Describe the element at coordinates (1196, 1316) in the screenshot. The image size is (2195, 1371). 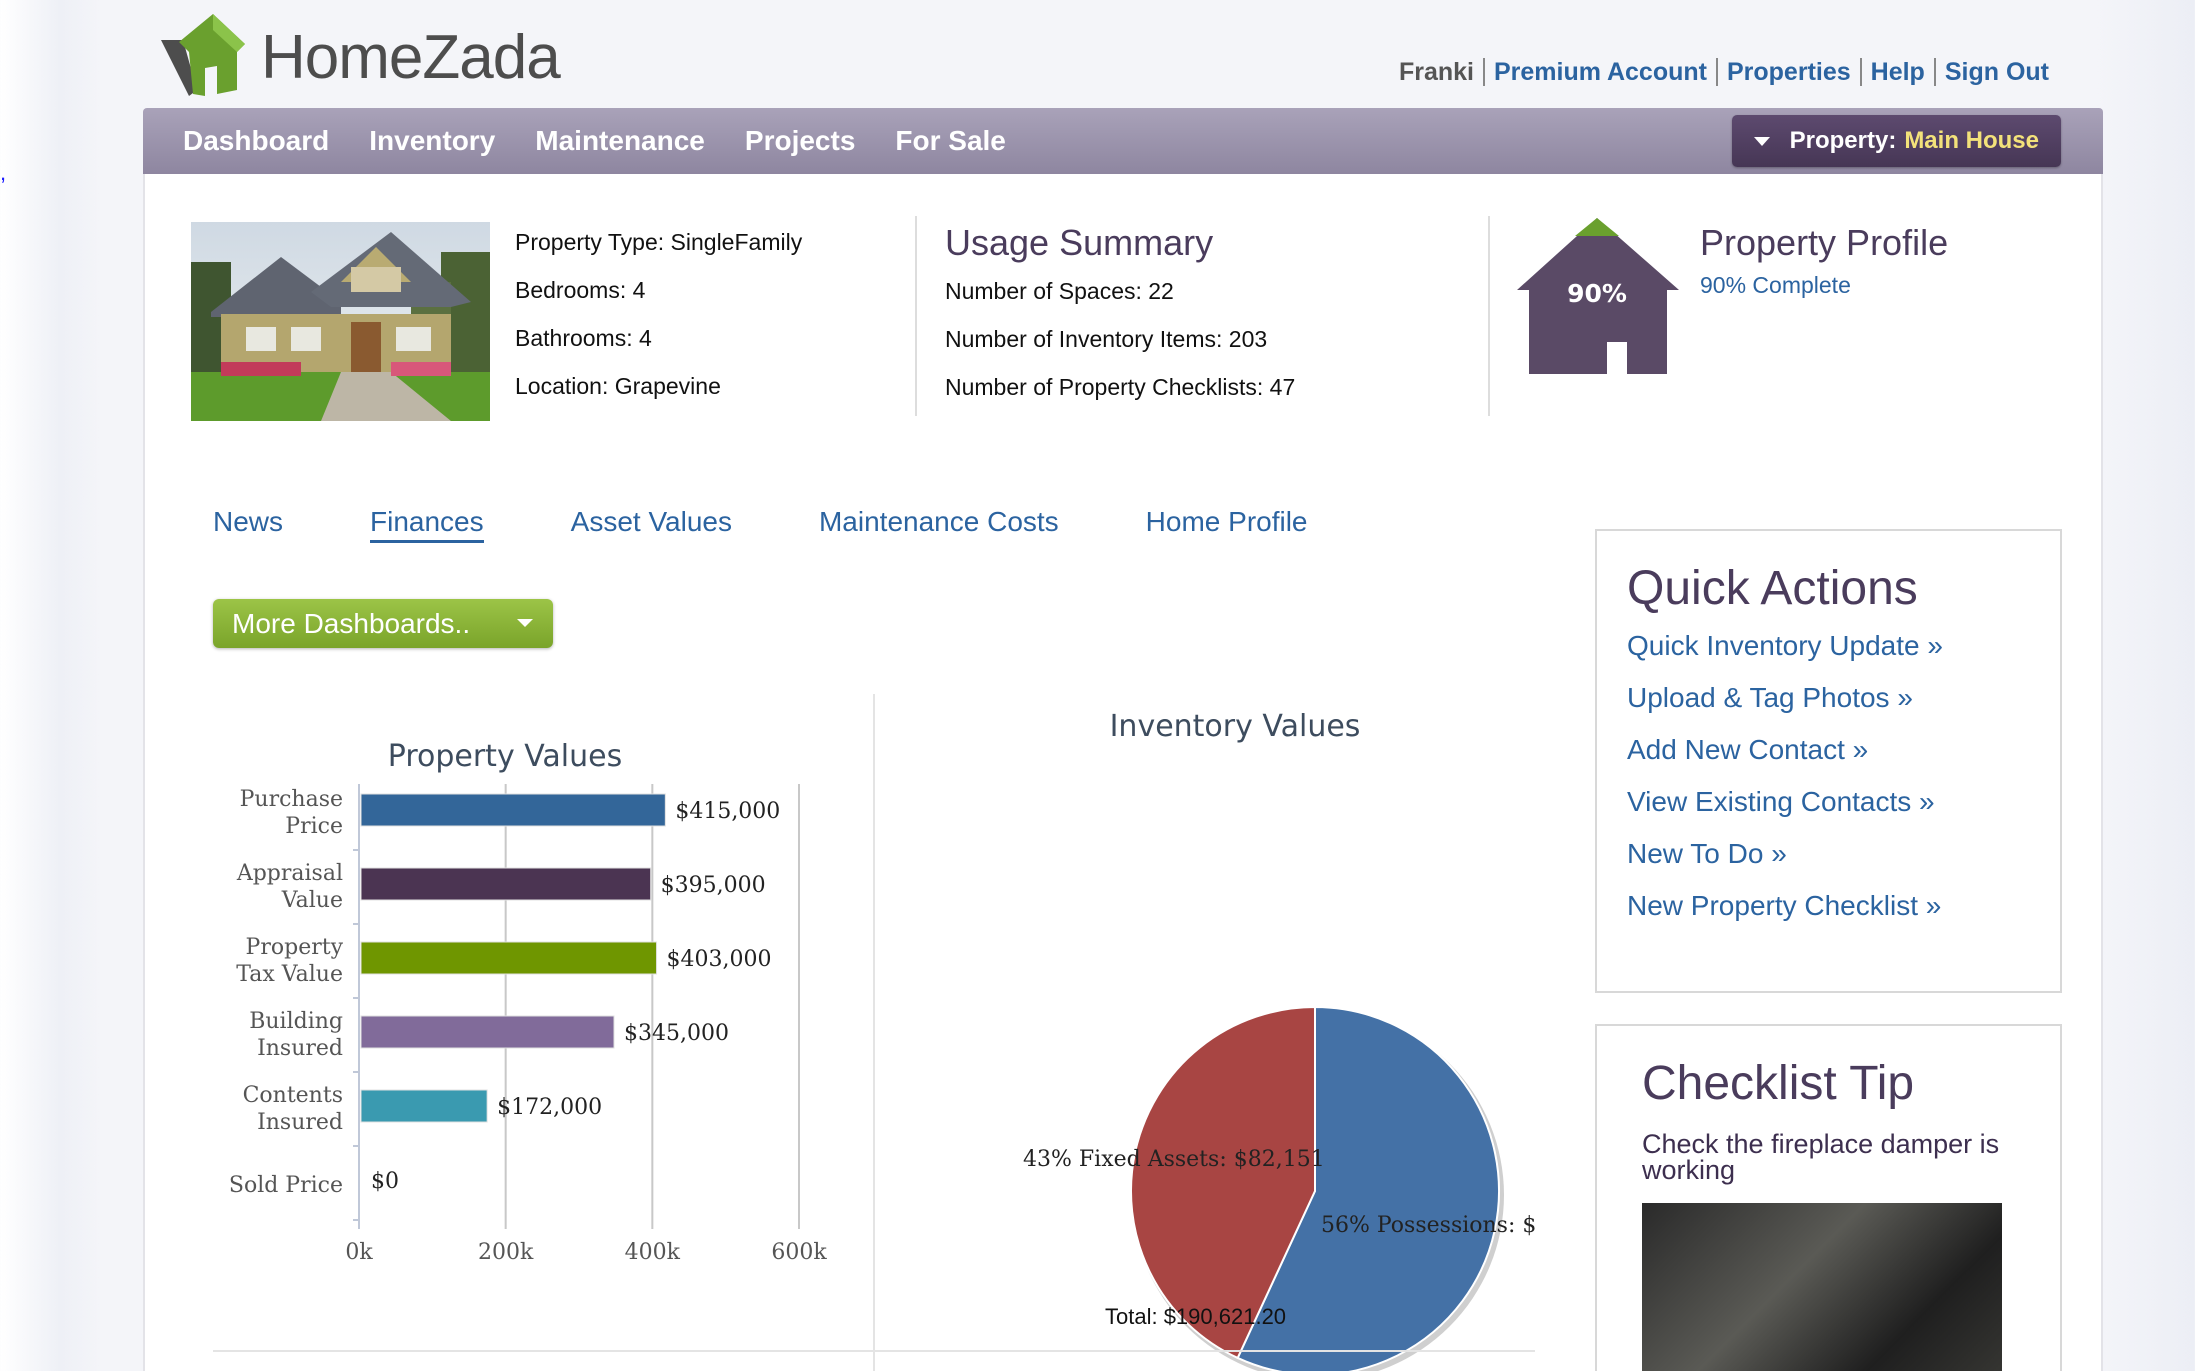
I see `inventory-total: Total: $190,621.20` at that location.